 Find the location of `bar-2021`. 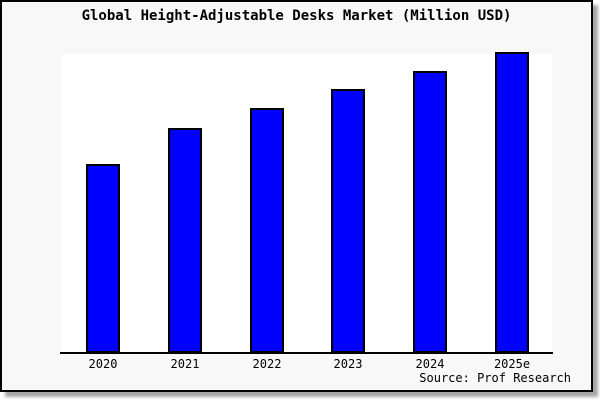

bar-2021 is located at coordinates (185, 240).